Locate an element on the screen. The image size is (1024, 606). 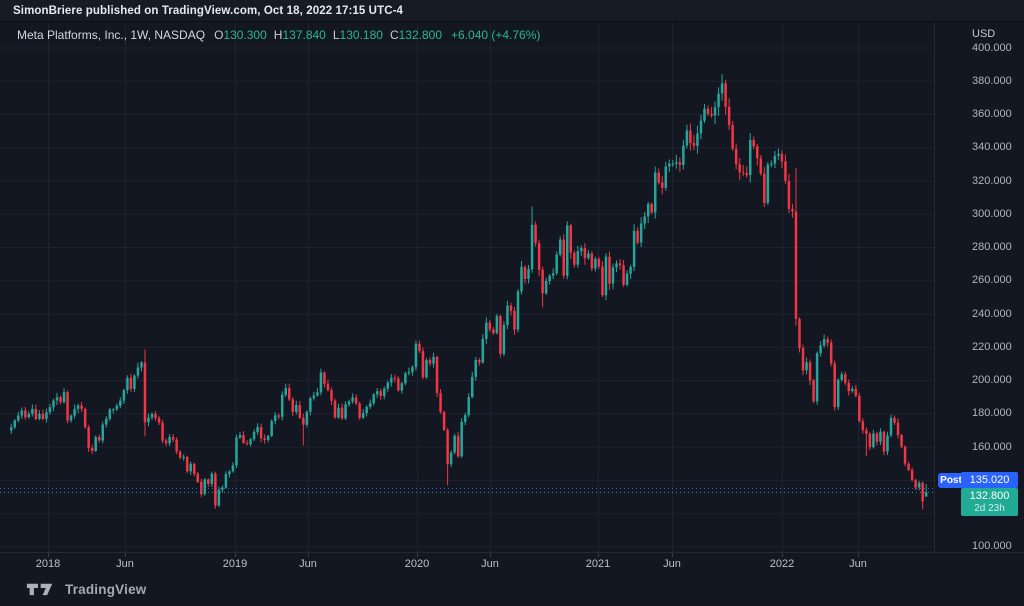
time-axis-label: 2018 is located at coordinates (48, 564).